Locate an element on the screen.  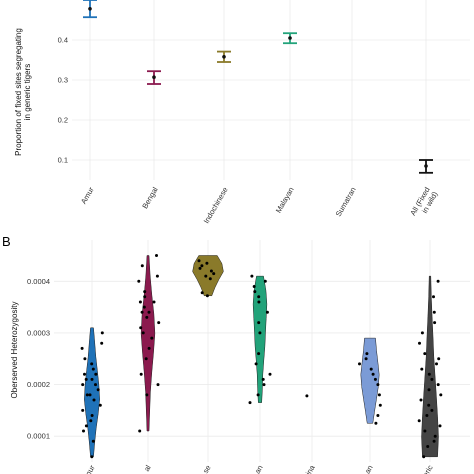
y-axis-label-line: Proportion of fixed sites segregating is located at coordinates (18, 92).